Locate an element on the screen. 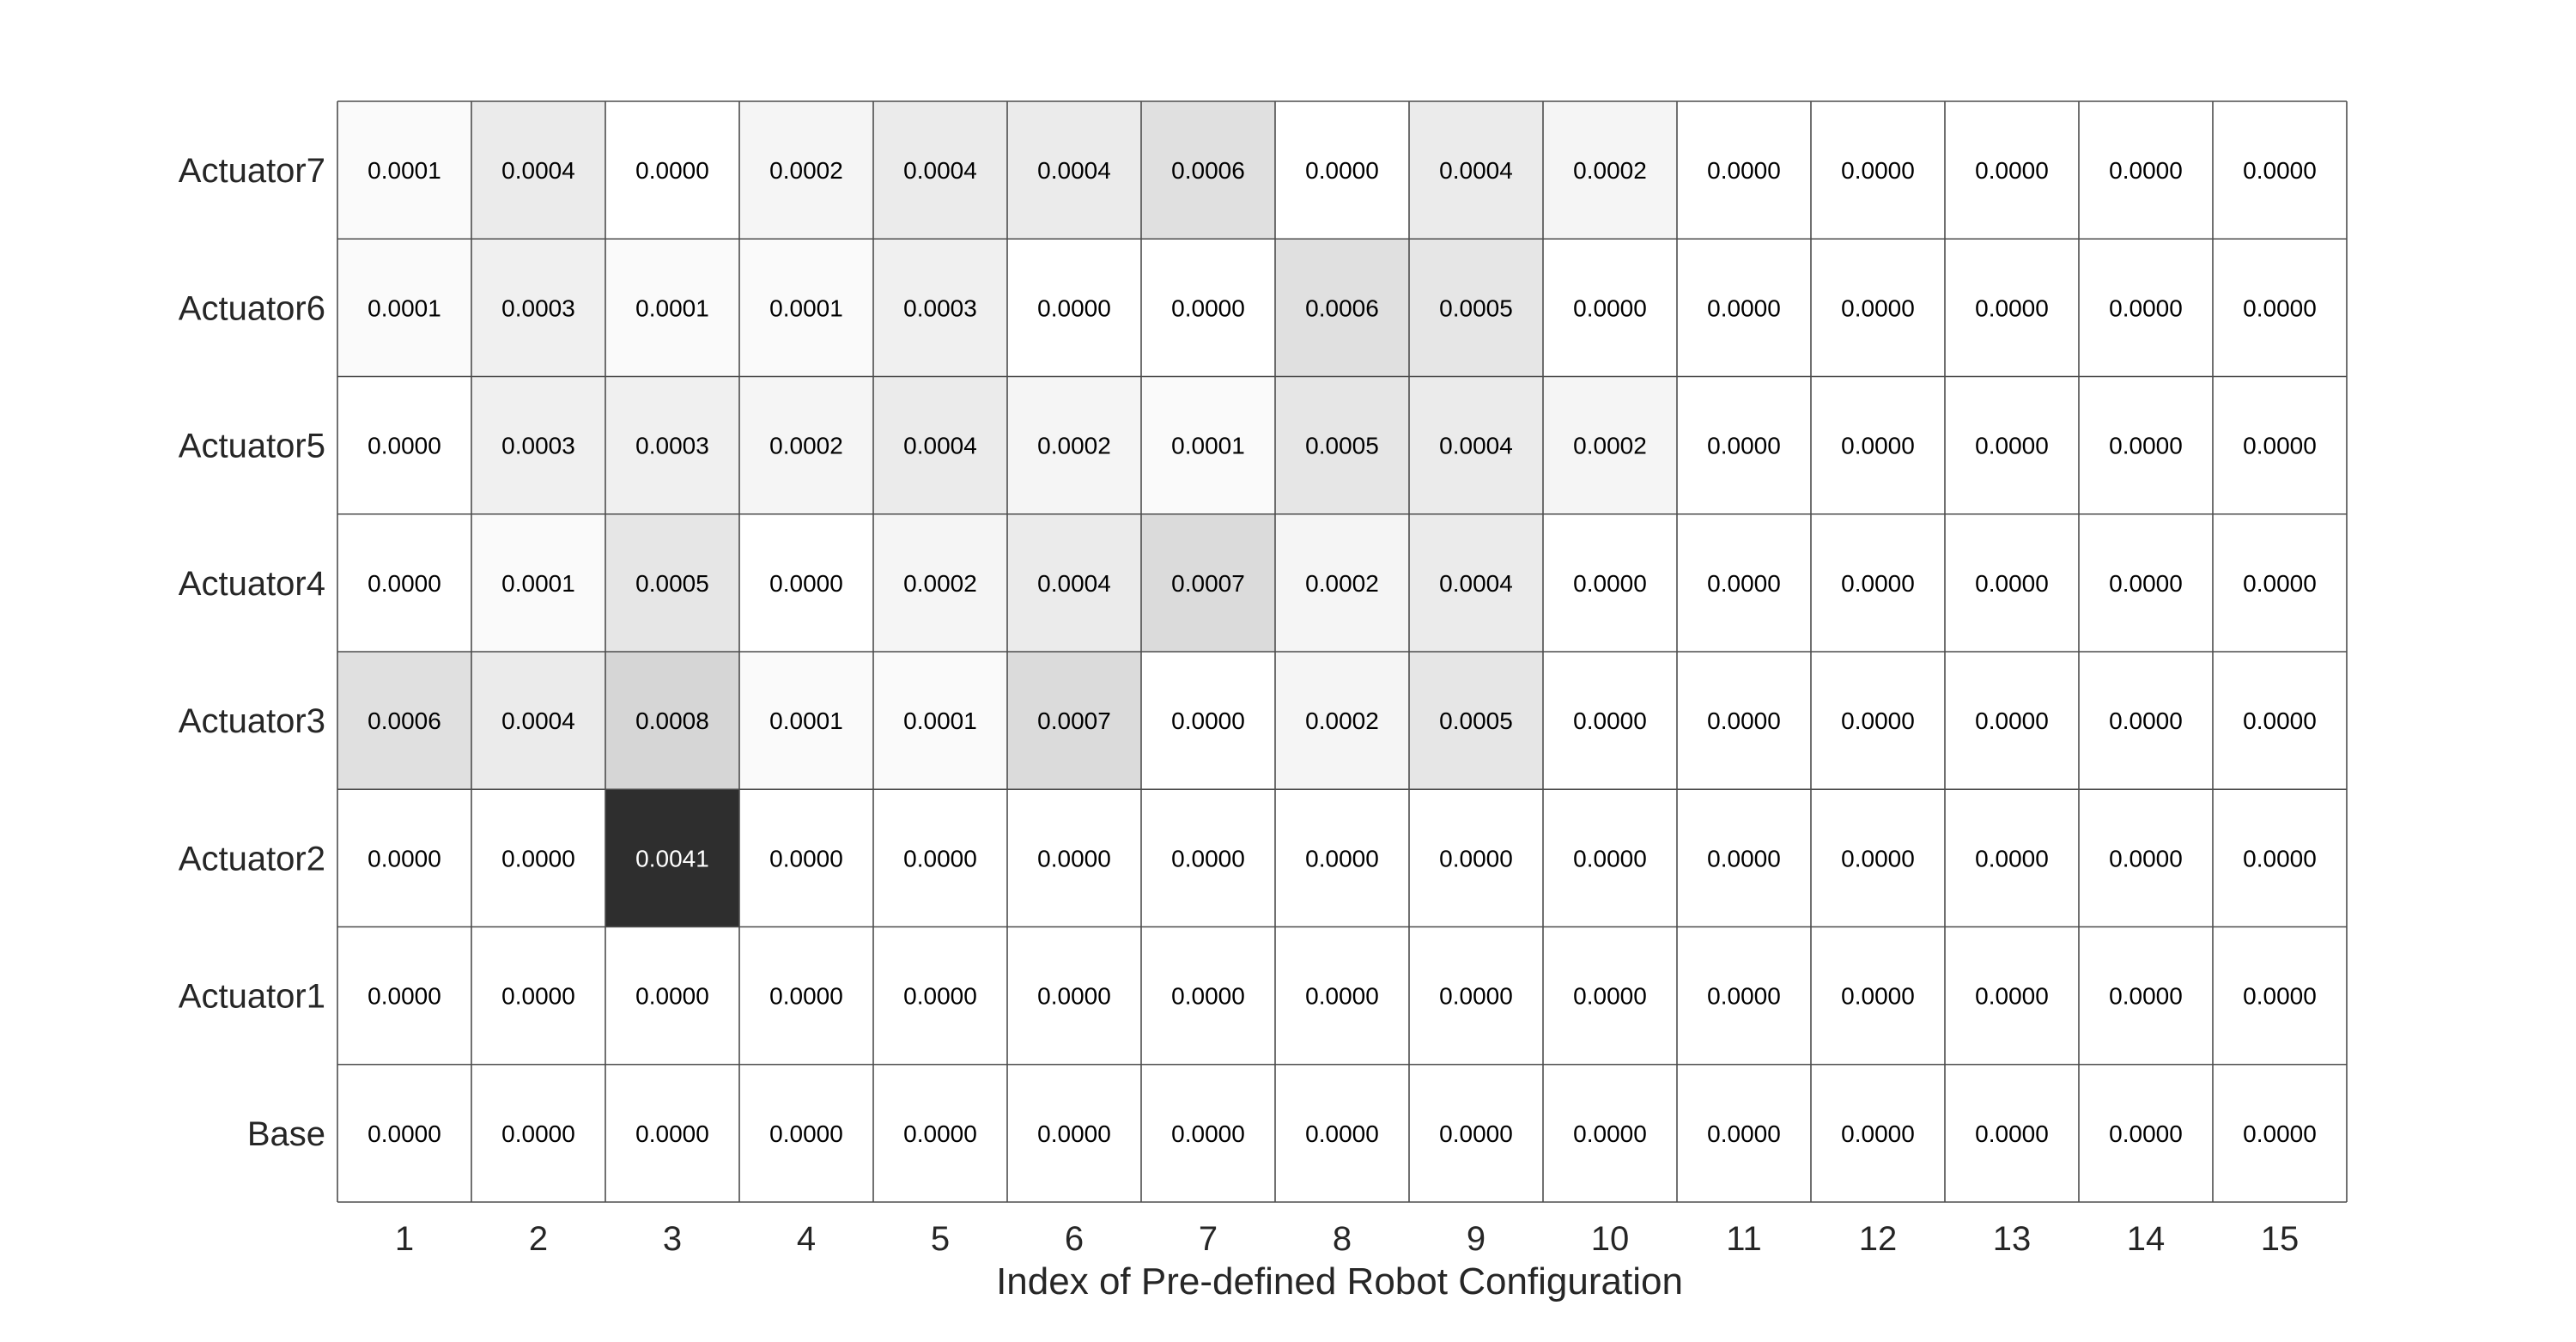 The width and height of the screenshot is (2576, 1342). column-label: 13 is located at coordinates (2012, 1239).